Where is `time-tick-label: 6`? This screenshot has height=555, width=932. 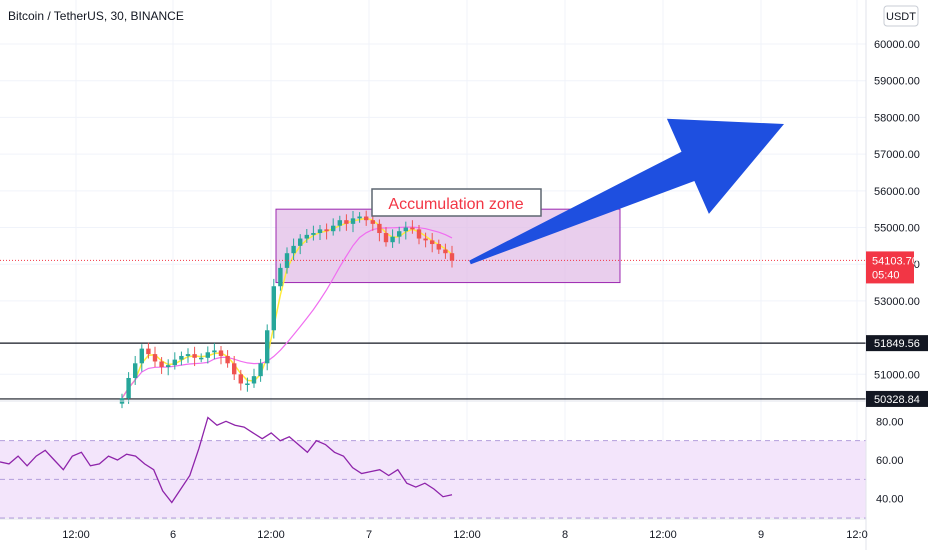
time-tick-label: 6 is located at coordinates (173, 535).